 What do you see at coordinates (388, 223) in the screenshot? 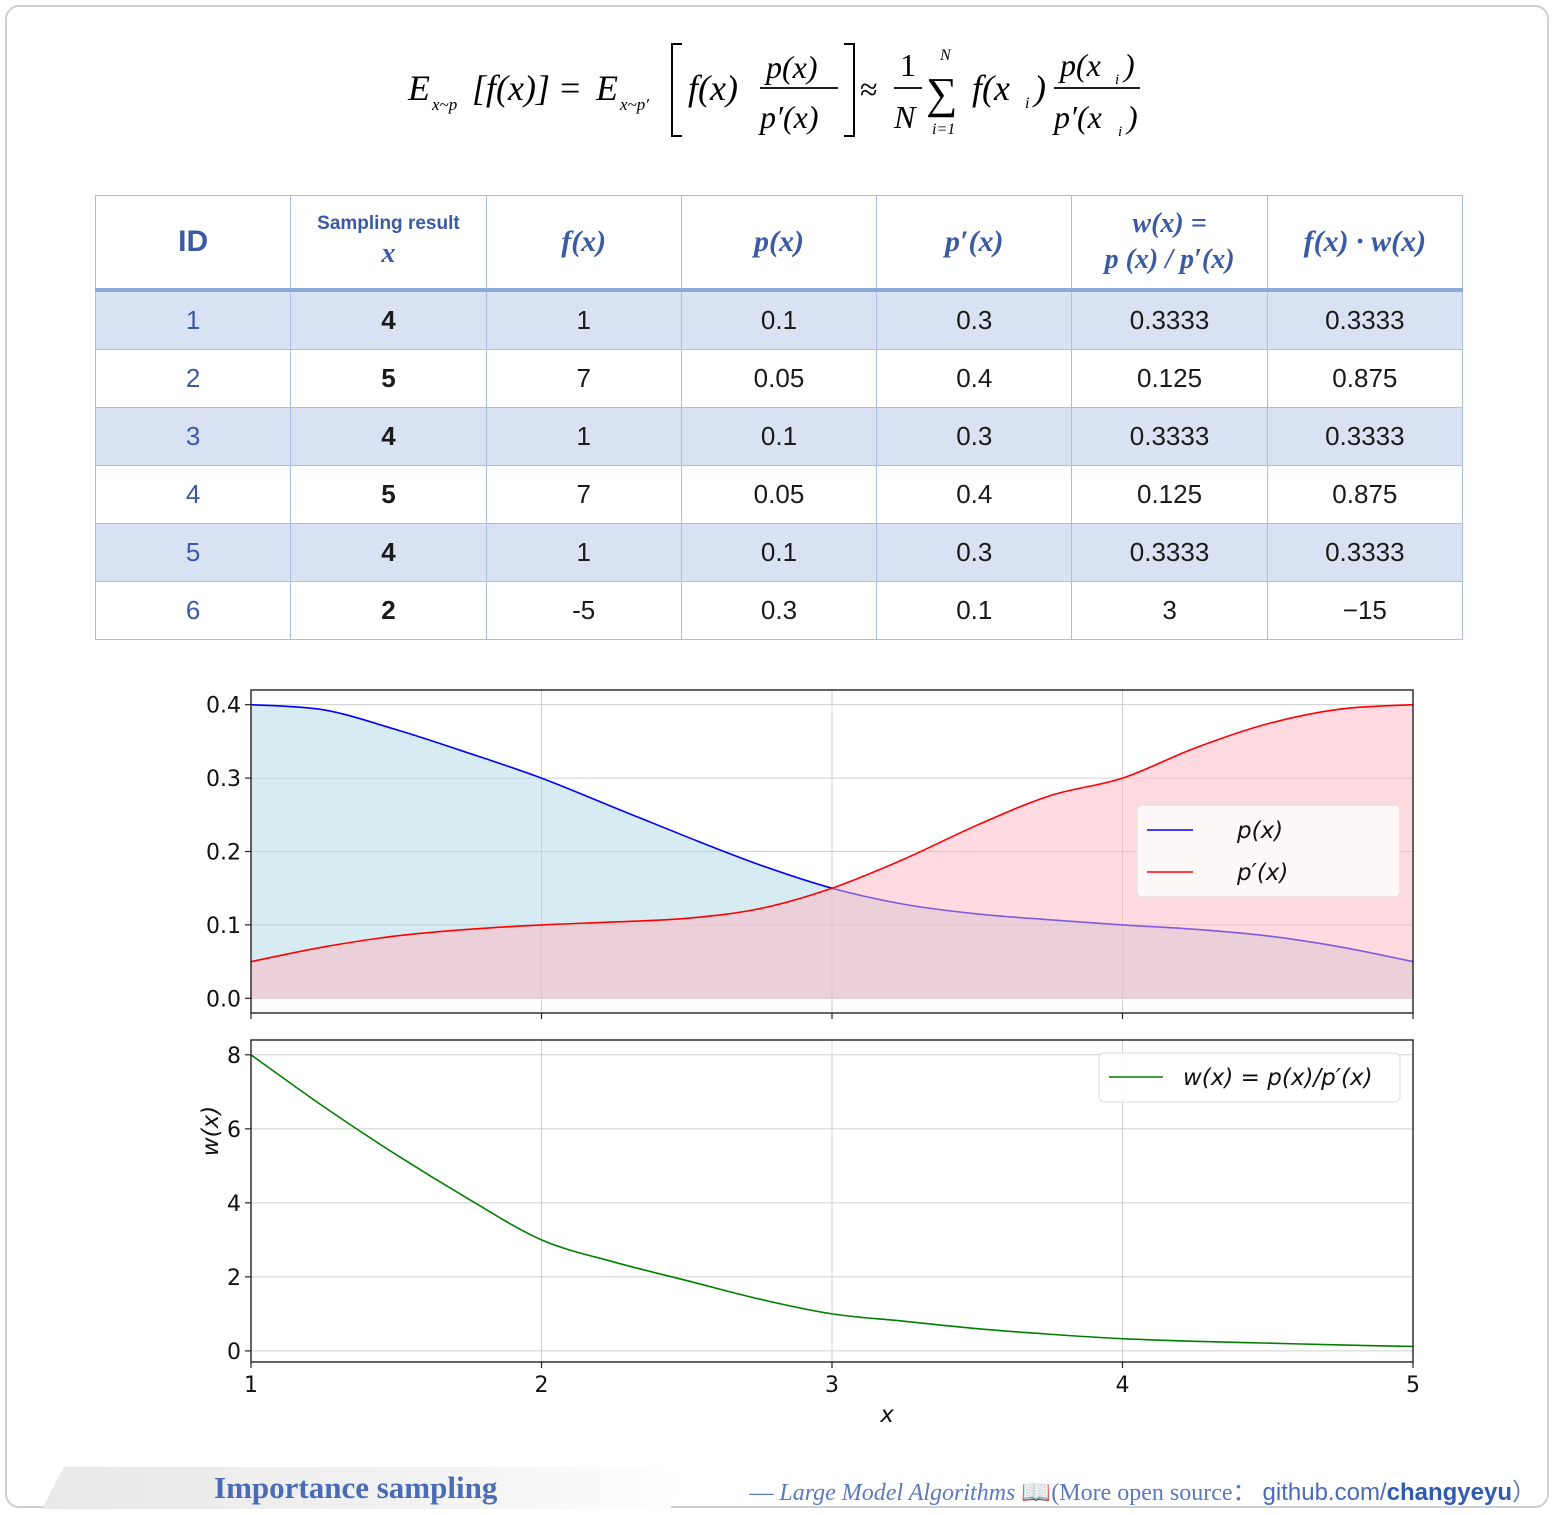
I see `col-header-sampling-label: Sampling result` at bounding box center [388, 223].